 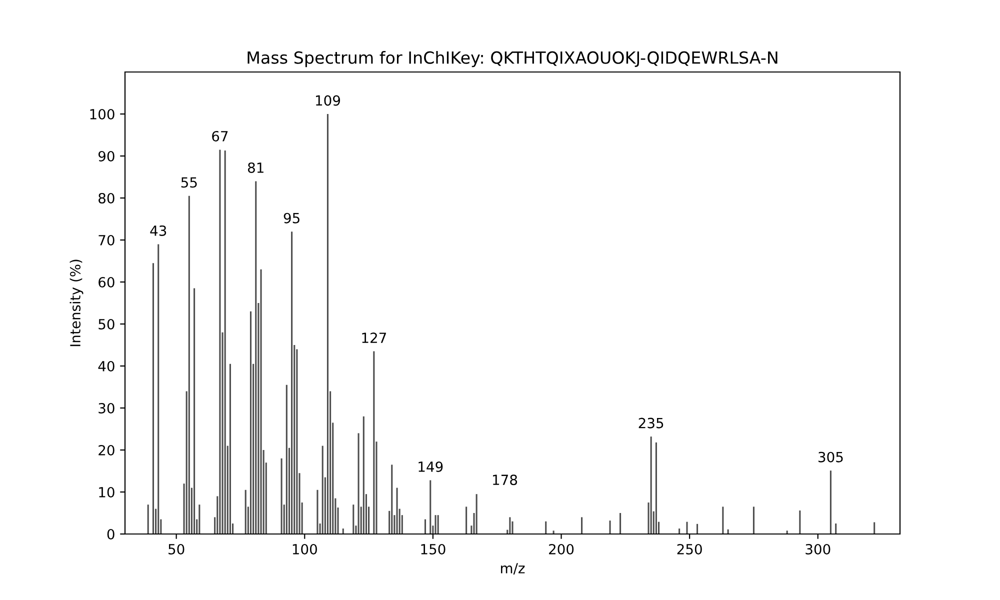 I want to click on x-axis-title: m/z, so click(x=513, y=569).